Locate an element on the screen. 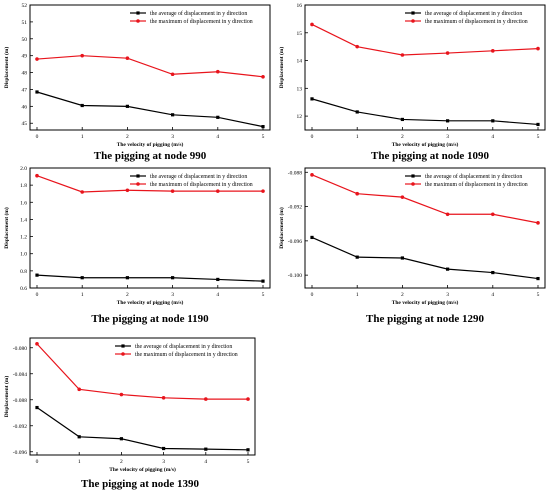  chart-title-node-1190: The pigging at node 1190 is located at coordinates (150, 319).